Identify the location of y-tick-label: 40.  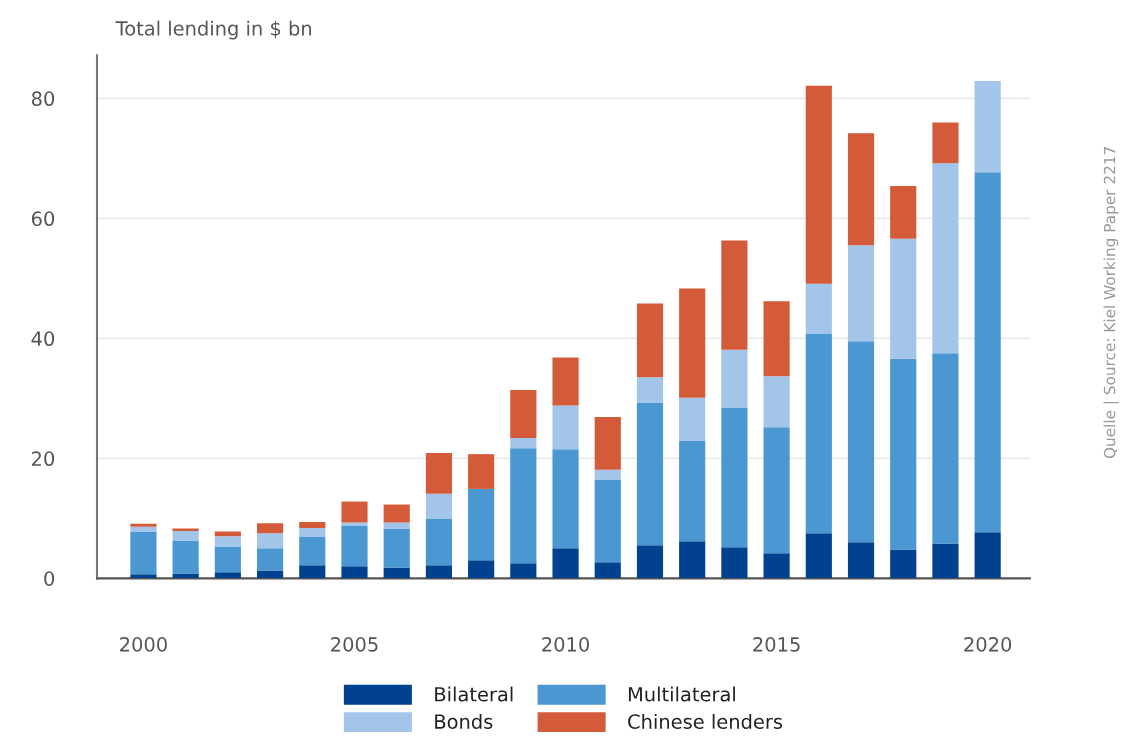
(43, 339).